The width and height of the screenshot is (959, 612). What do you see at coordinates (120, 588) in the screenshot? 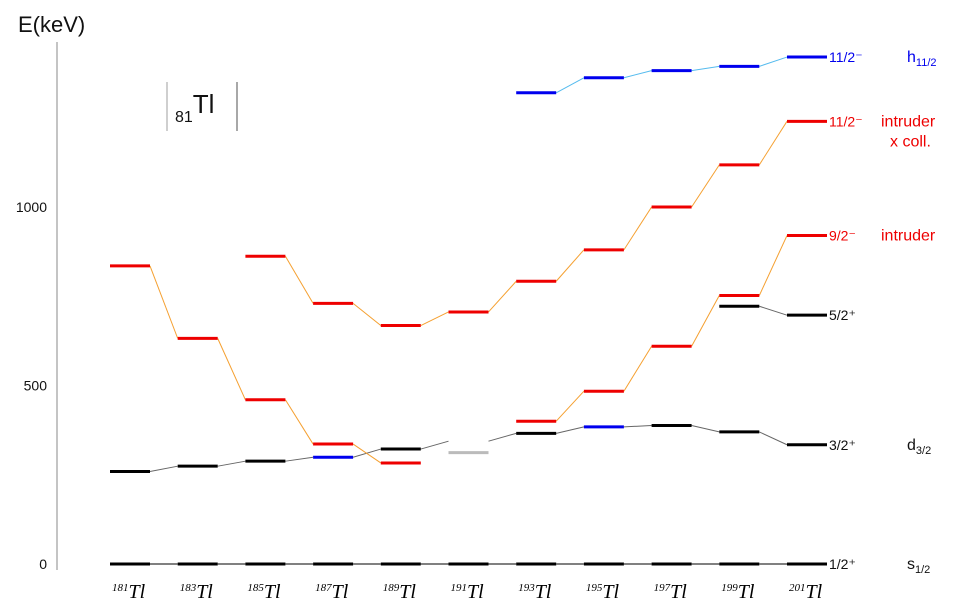
I see `x-tick-mass: 181` at bounding box center [120, 588].